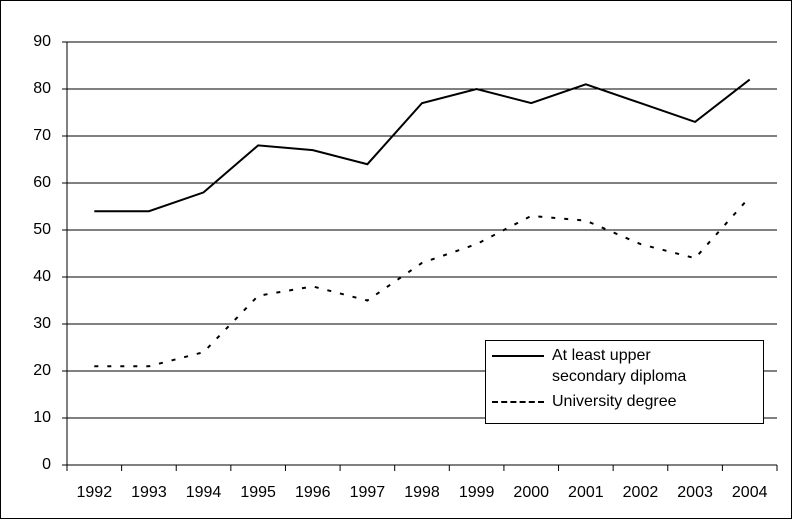  I want to click on x-tick-label: 2003, so click(695, 492).